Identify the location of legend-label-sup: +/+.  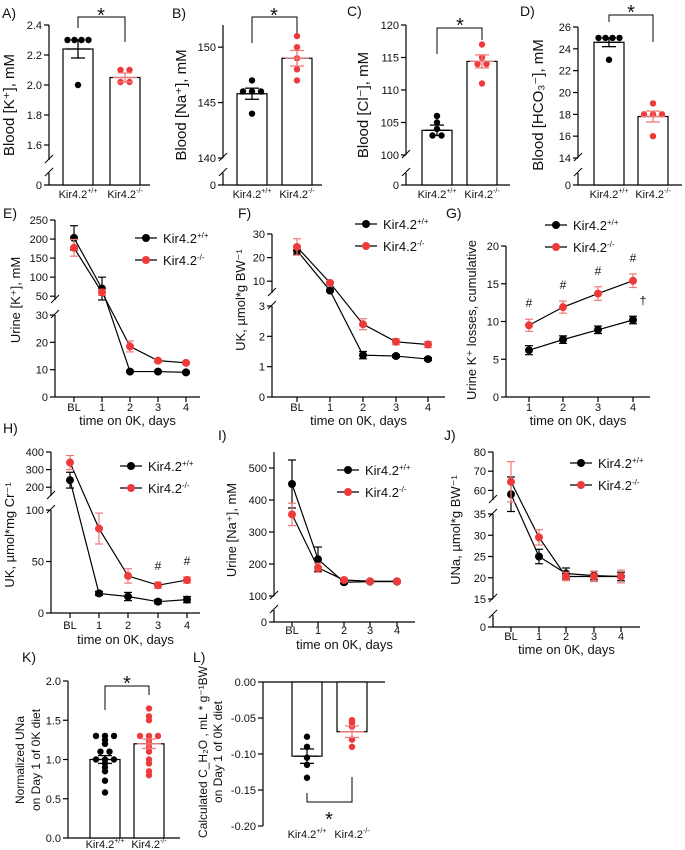
(423, 221).